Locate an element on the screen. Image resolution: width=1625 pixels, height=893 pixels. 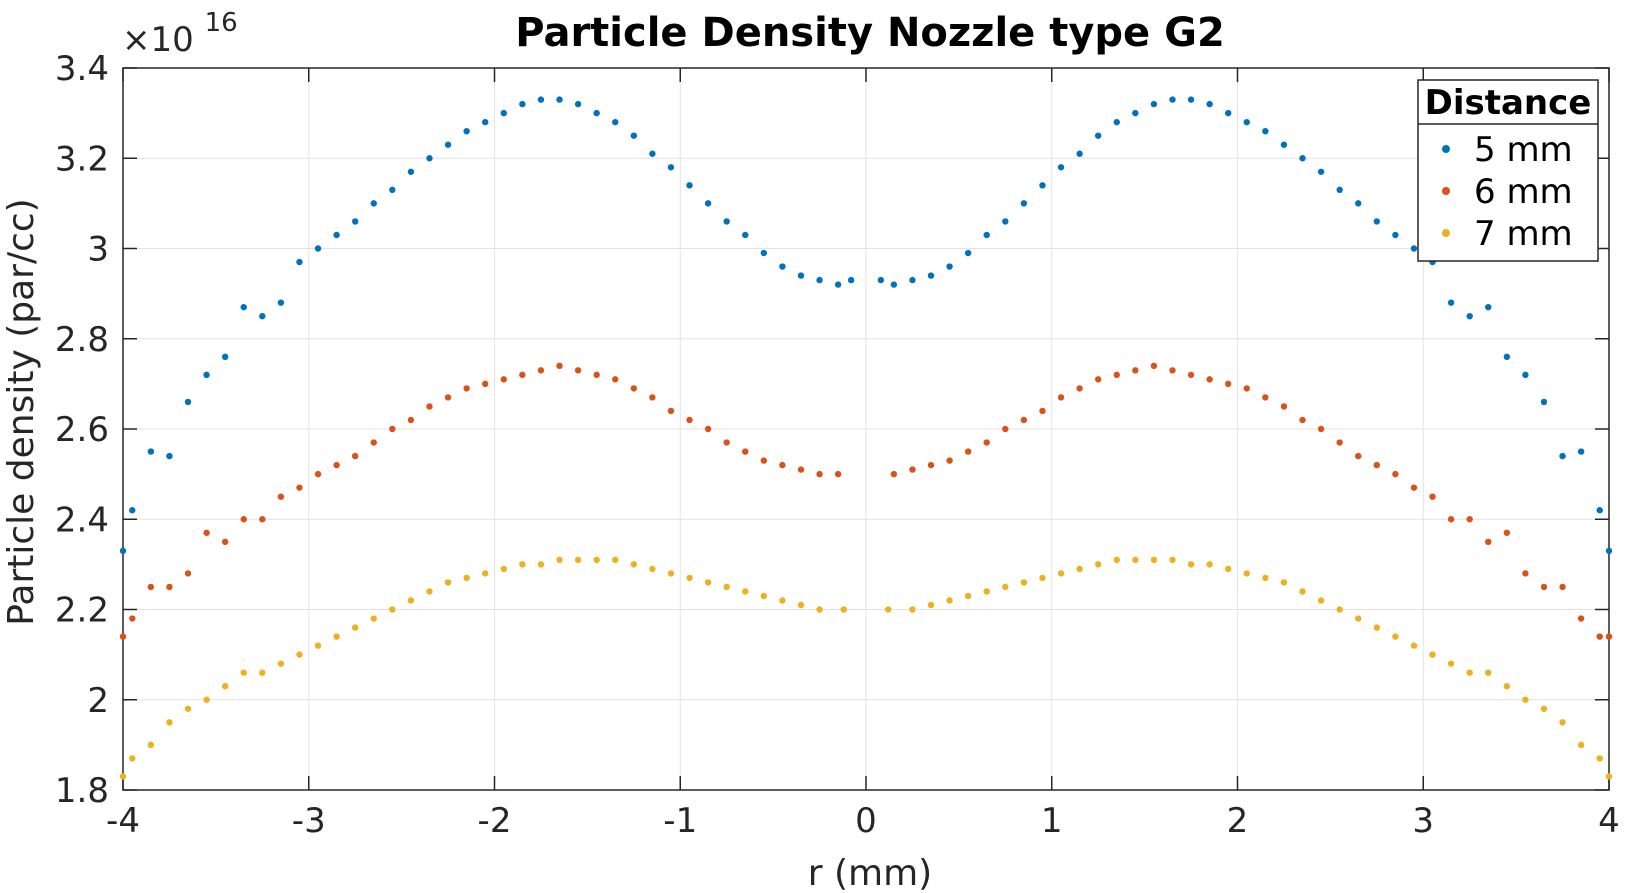
legend: Distance 5 mm6 mm7 mm is located at coordinates (1508, 170).